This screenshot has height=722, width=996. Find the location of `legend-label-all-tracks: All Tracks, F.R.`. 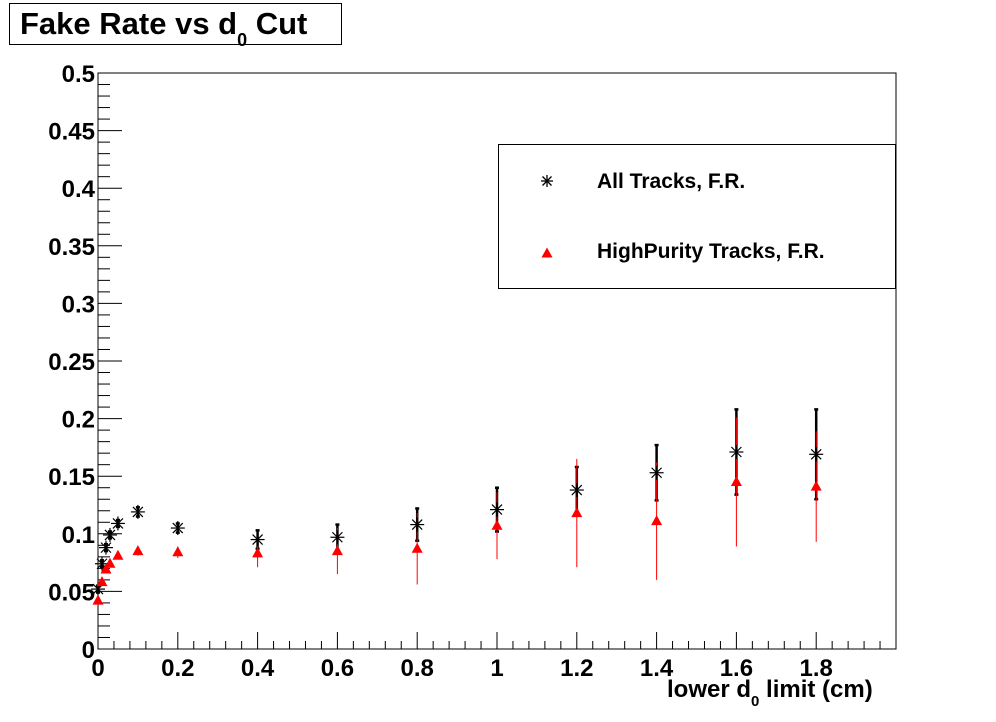

legend-label-all-tracks: All Tracks, F.R. is located at coordinates (671, 181).